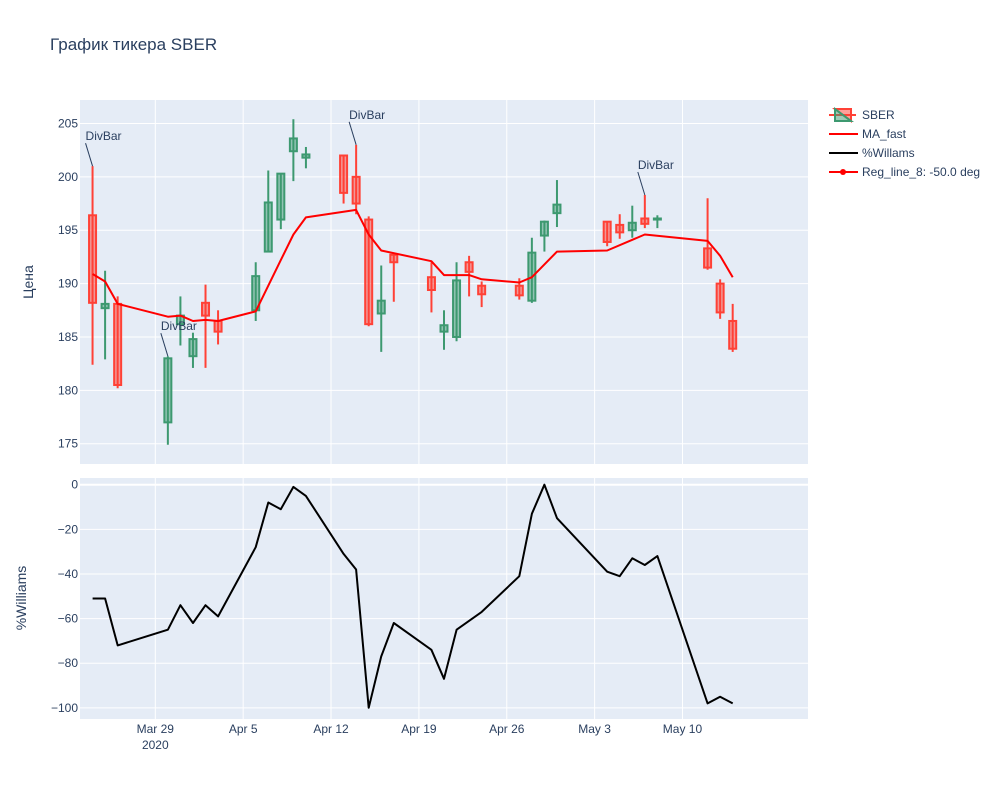 Image resolution: width=1000 pixels, height=805 pixels. What do you see at coordinates (68, 529) in the screenshot?
I see `y-tick-label: −20` at bounding box center [68, 529].